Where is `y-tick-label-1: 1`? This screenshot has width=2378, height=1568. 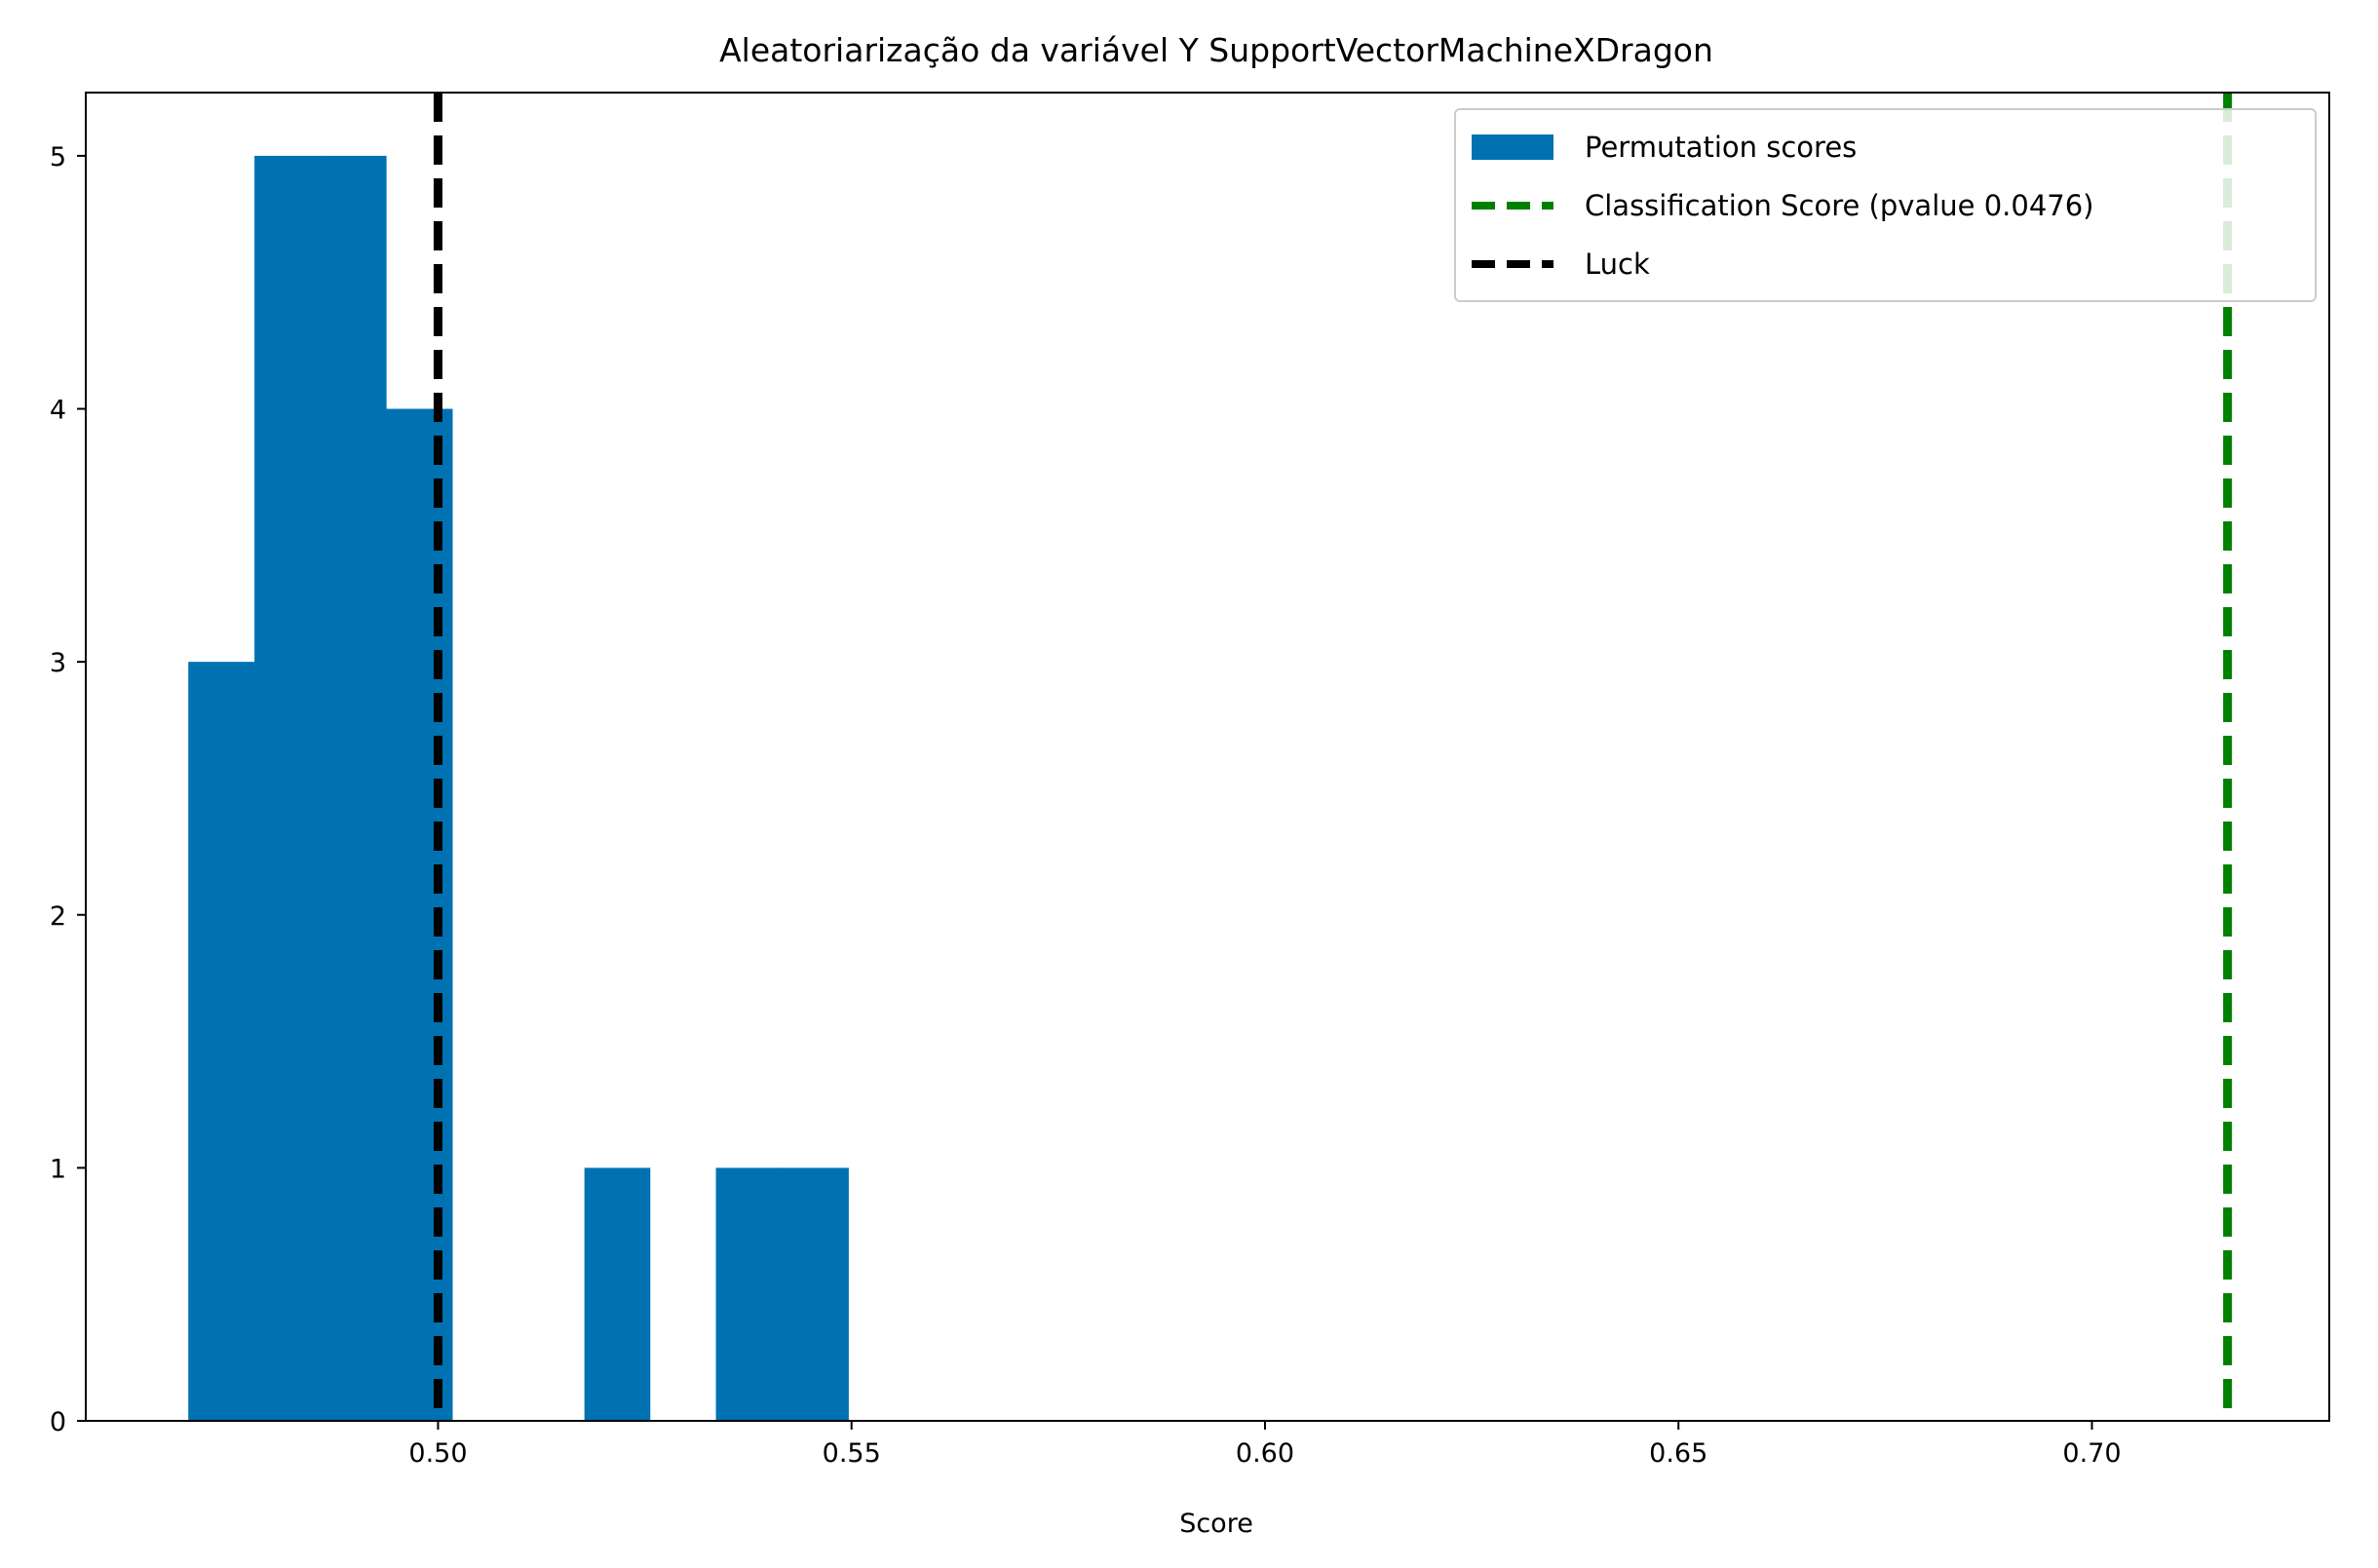 y-tick-label-1: 1 is located at coordinates (58, 1169).